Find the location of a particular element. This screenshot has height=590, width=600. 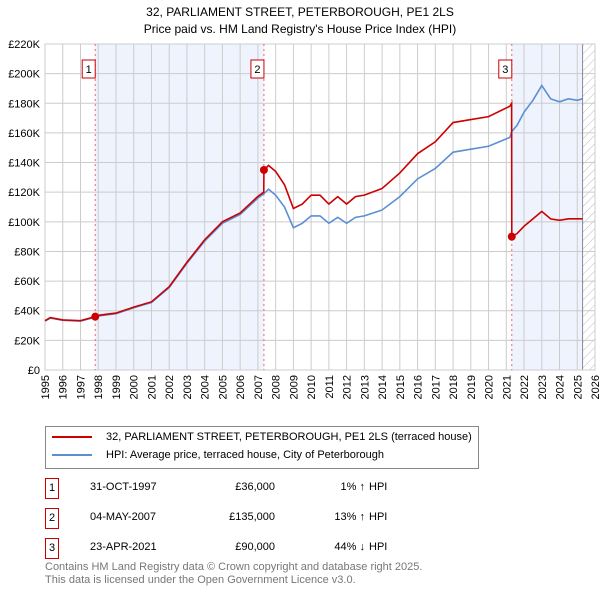

y-tick-label: £20K is located at coordinates (27, 341).